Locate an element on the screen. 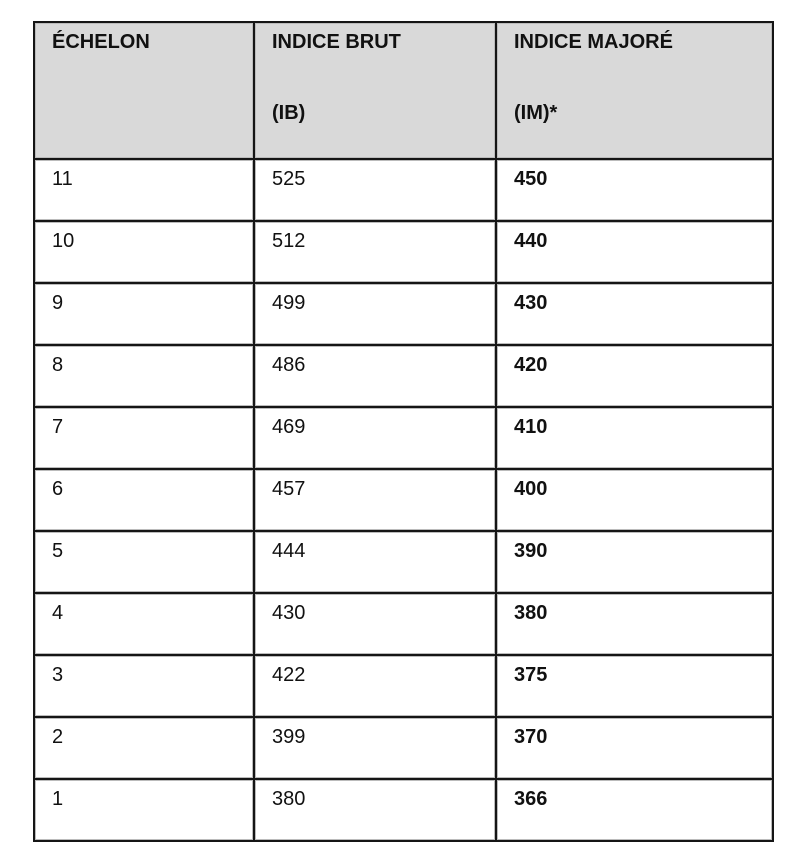 This screenshot has width=793, height=863. table-row: 4 430 380 is located at coordinates (403, 624).